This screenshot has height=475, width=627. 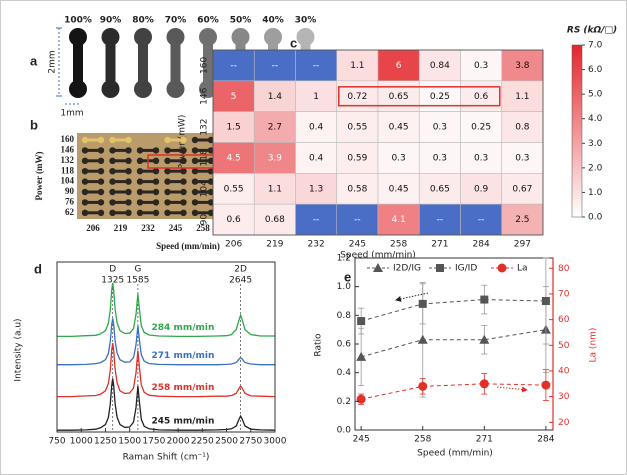 I want to click on colorbar-title: RS (kΩ/□), so click(x=592, y=31).